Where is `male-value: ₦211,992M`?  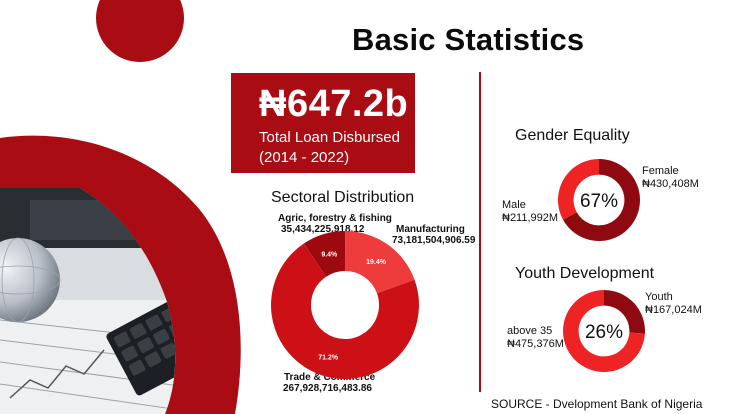
male-value: ₦211,992M is located at coordinates (530, 218).